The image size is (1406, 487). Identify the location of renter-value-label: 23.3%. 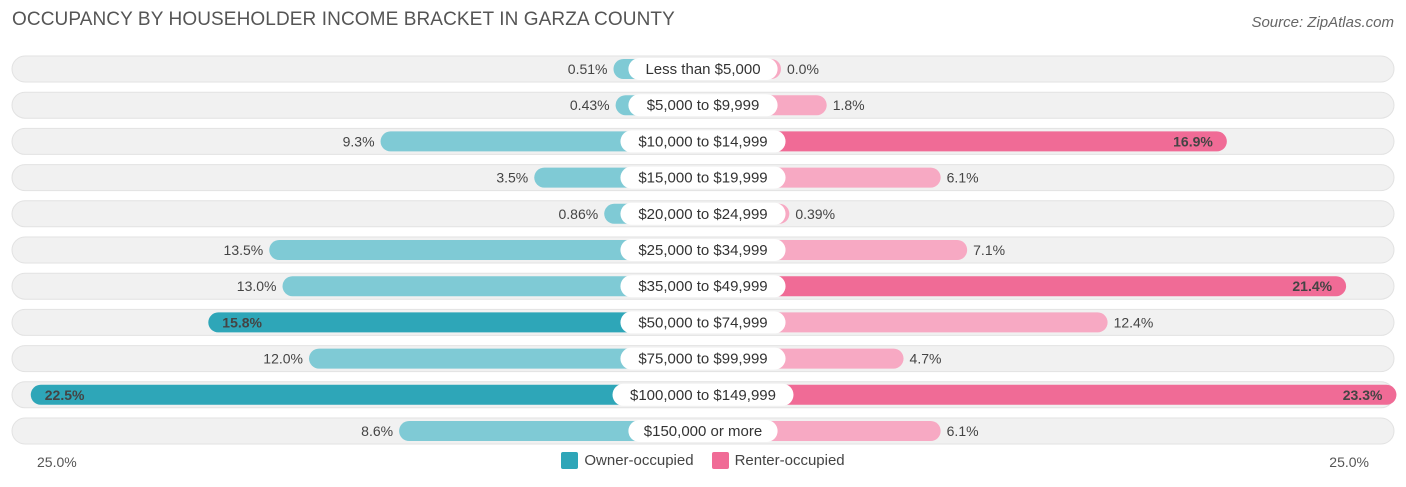
(1363, 395).